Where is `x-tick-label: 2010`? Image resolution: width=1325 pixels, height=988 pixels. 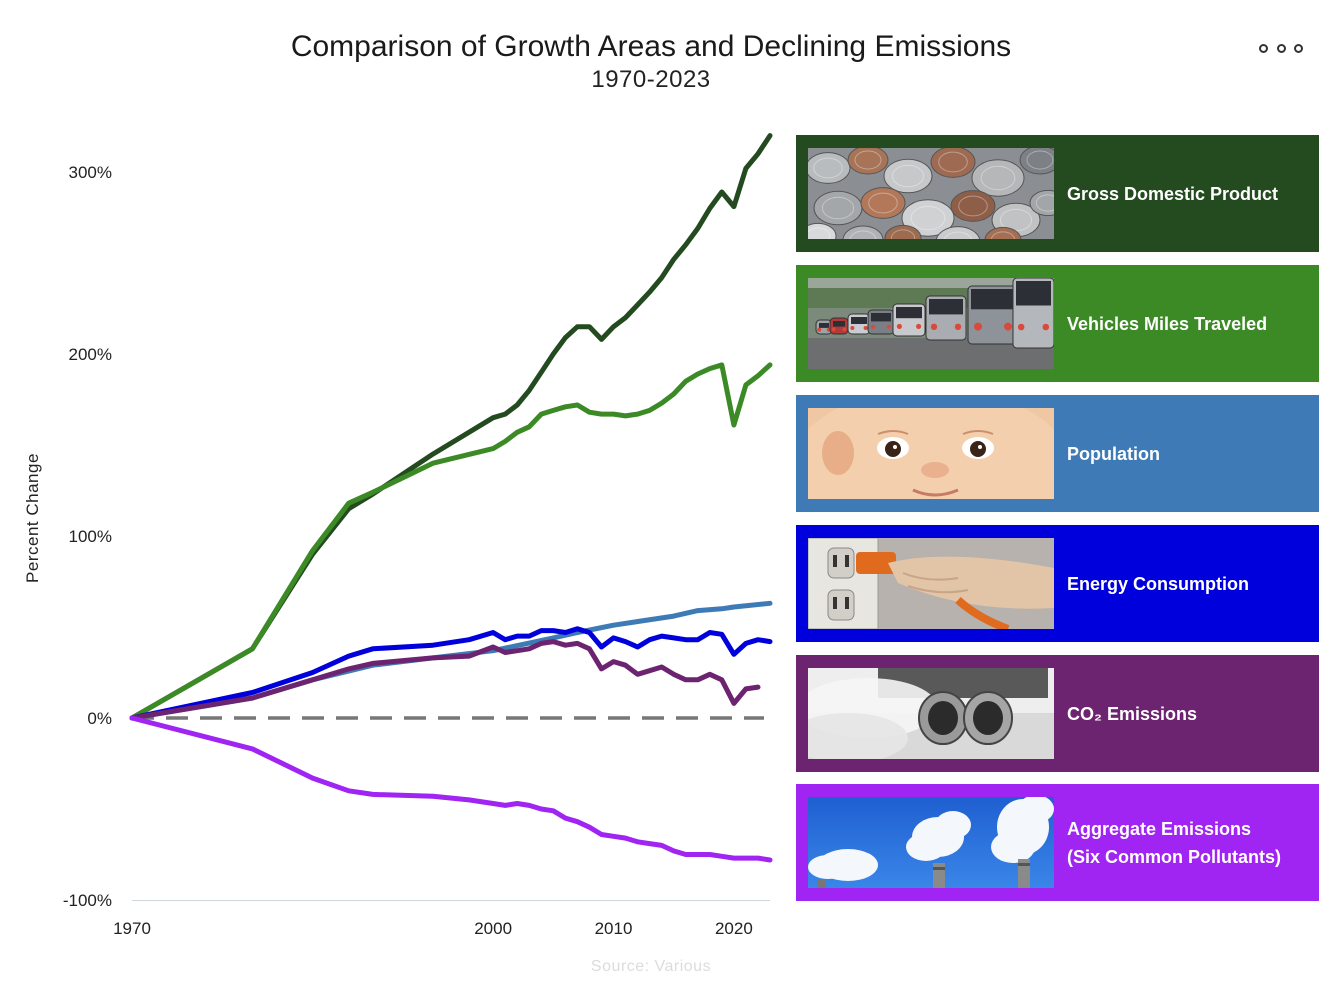
x-tick-label: 2010 is located at coordinates (614, 928).